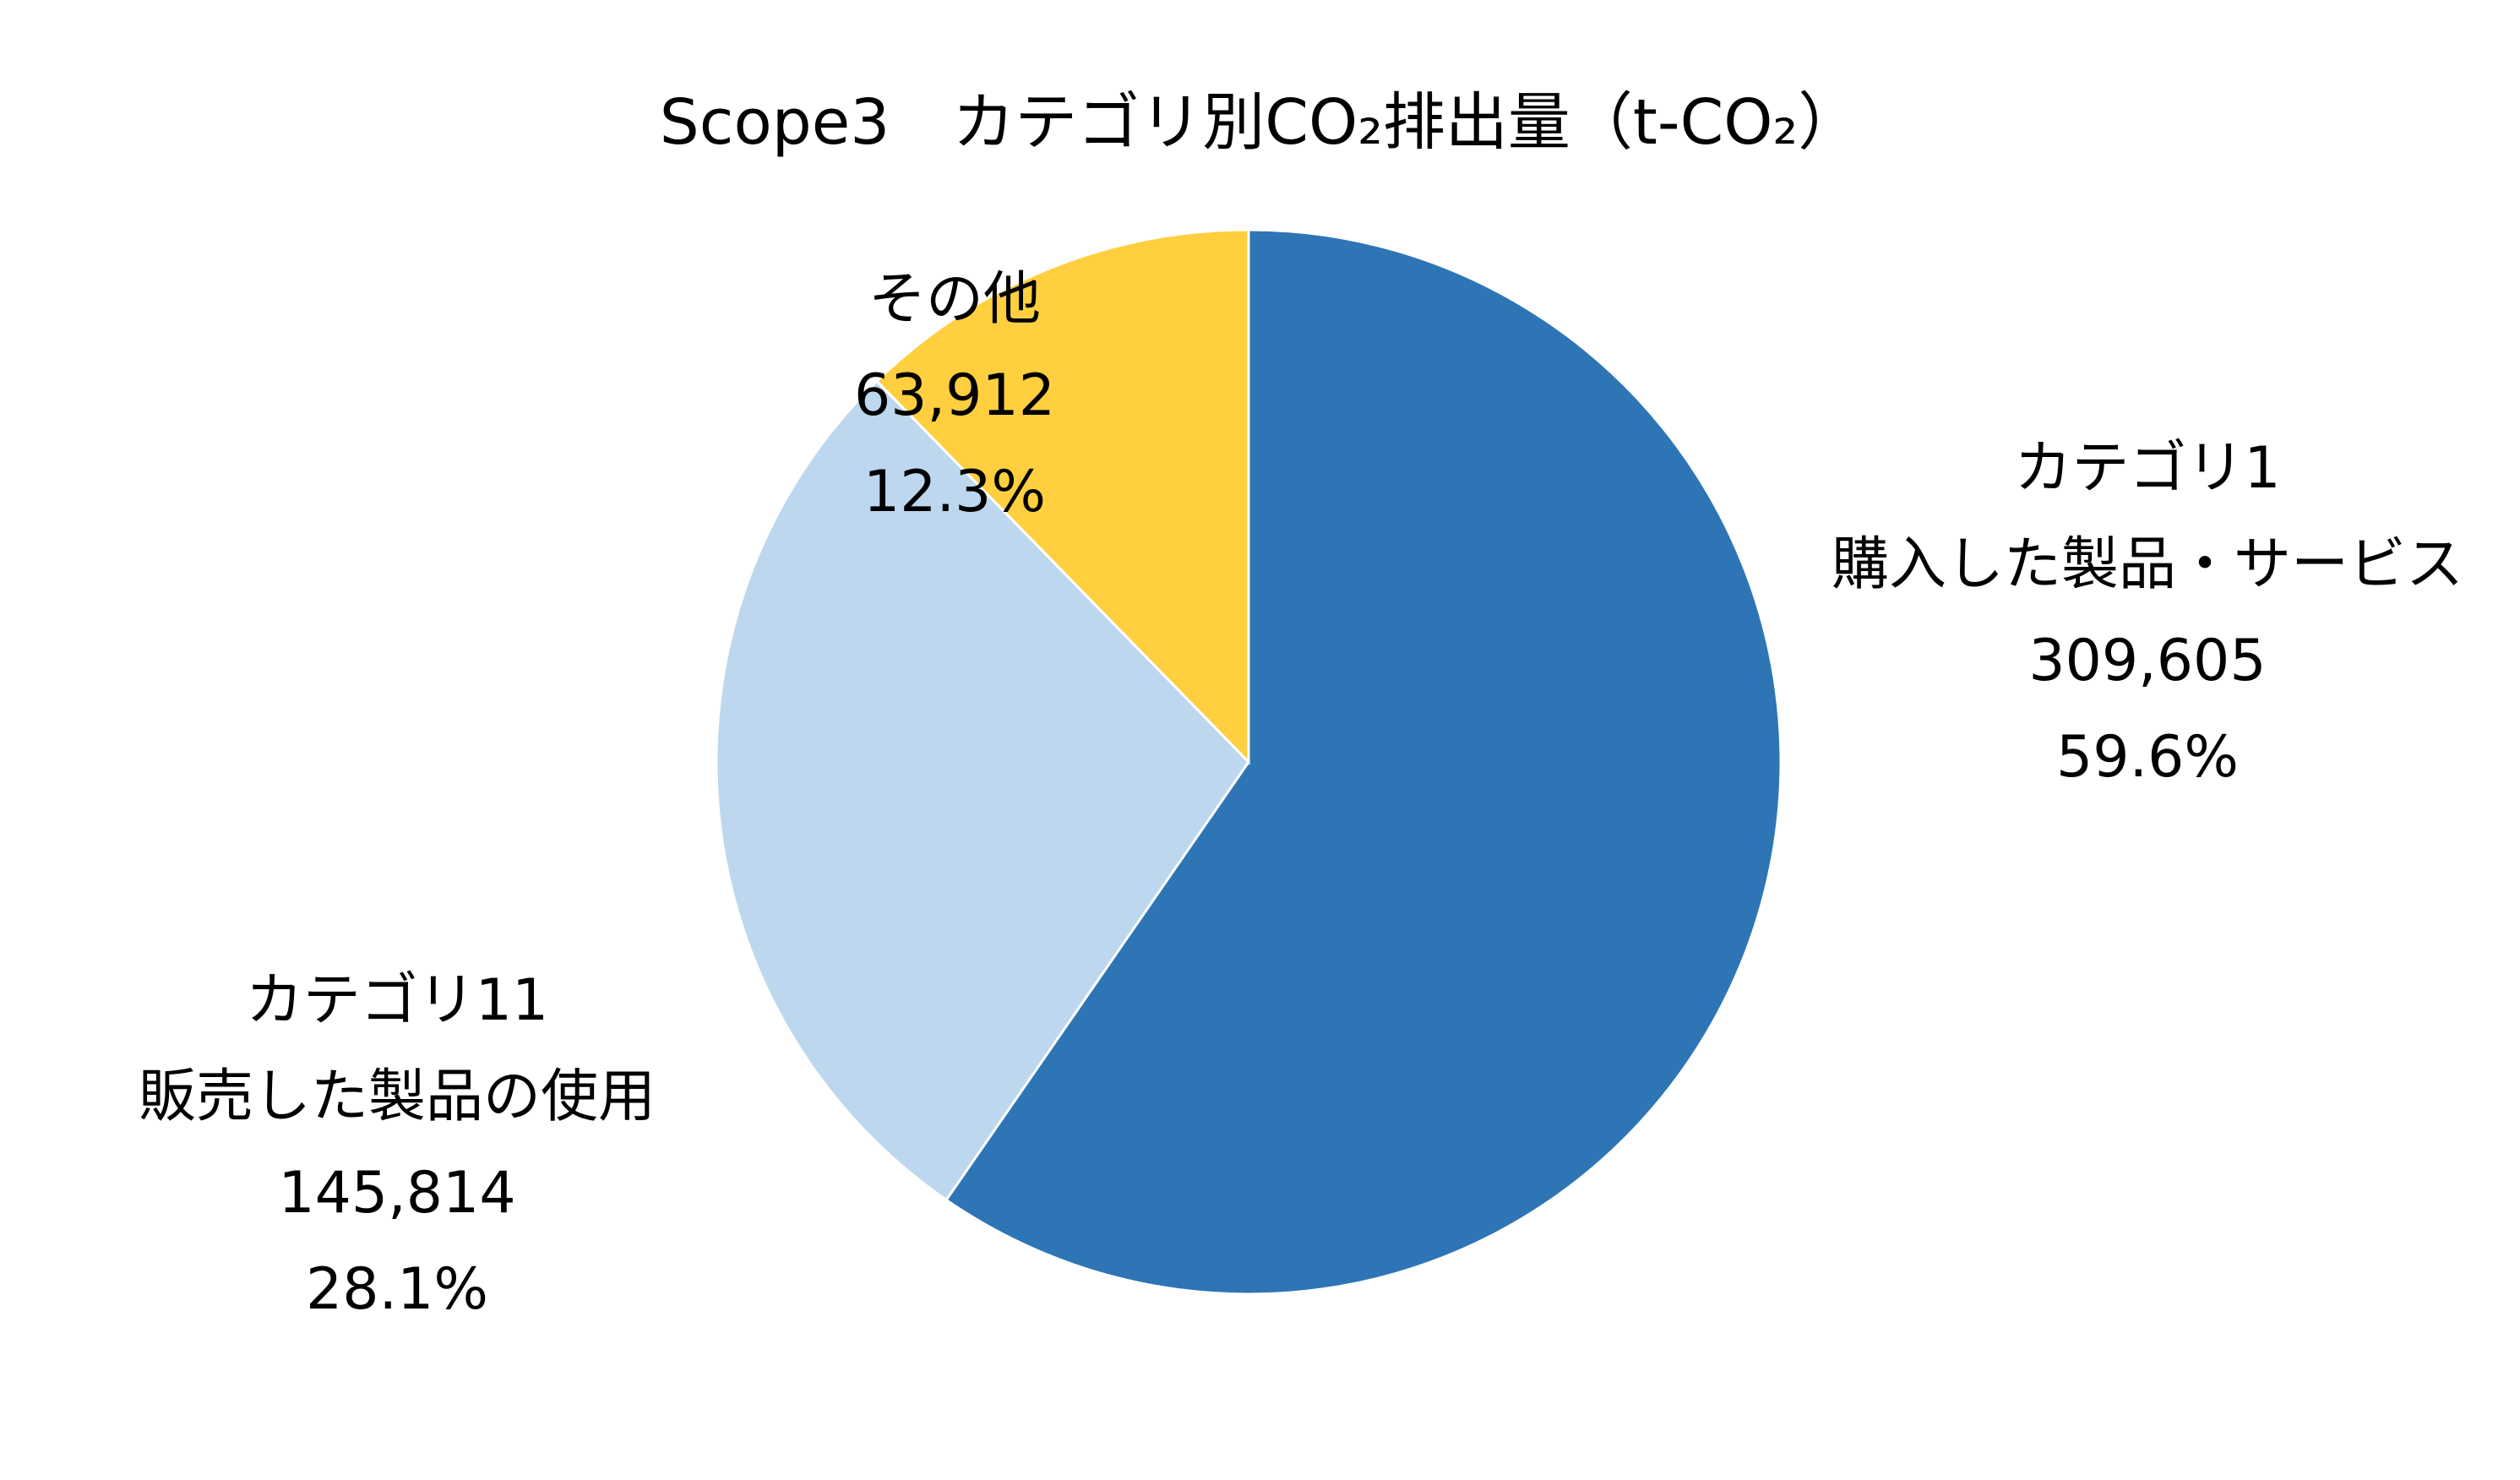 This screenshot has width=2520, height=1480. I want to click on slice-name: 購入した製品・サービス, so click(2147, 564).